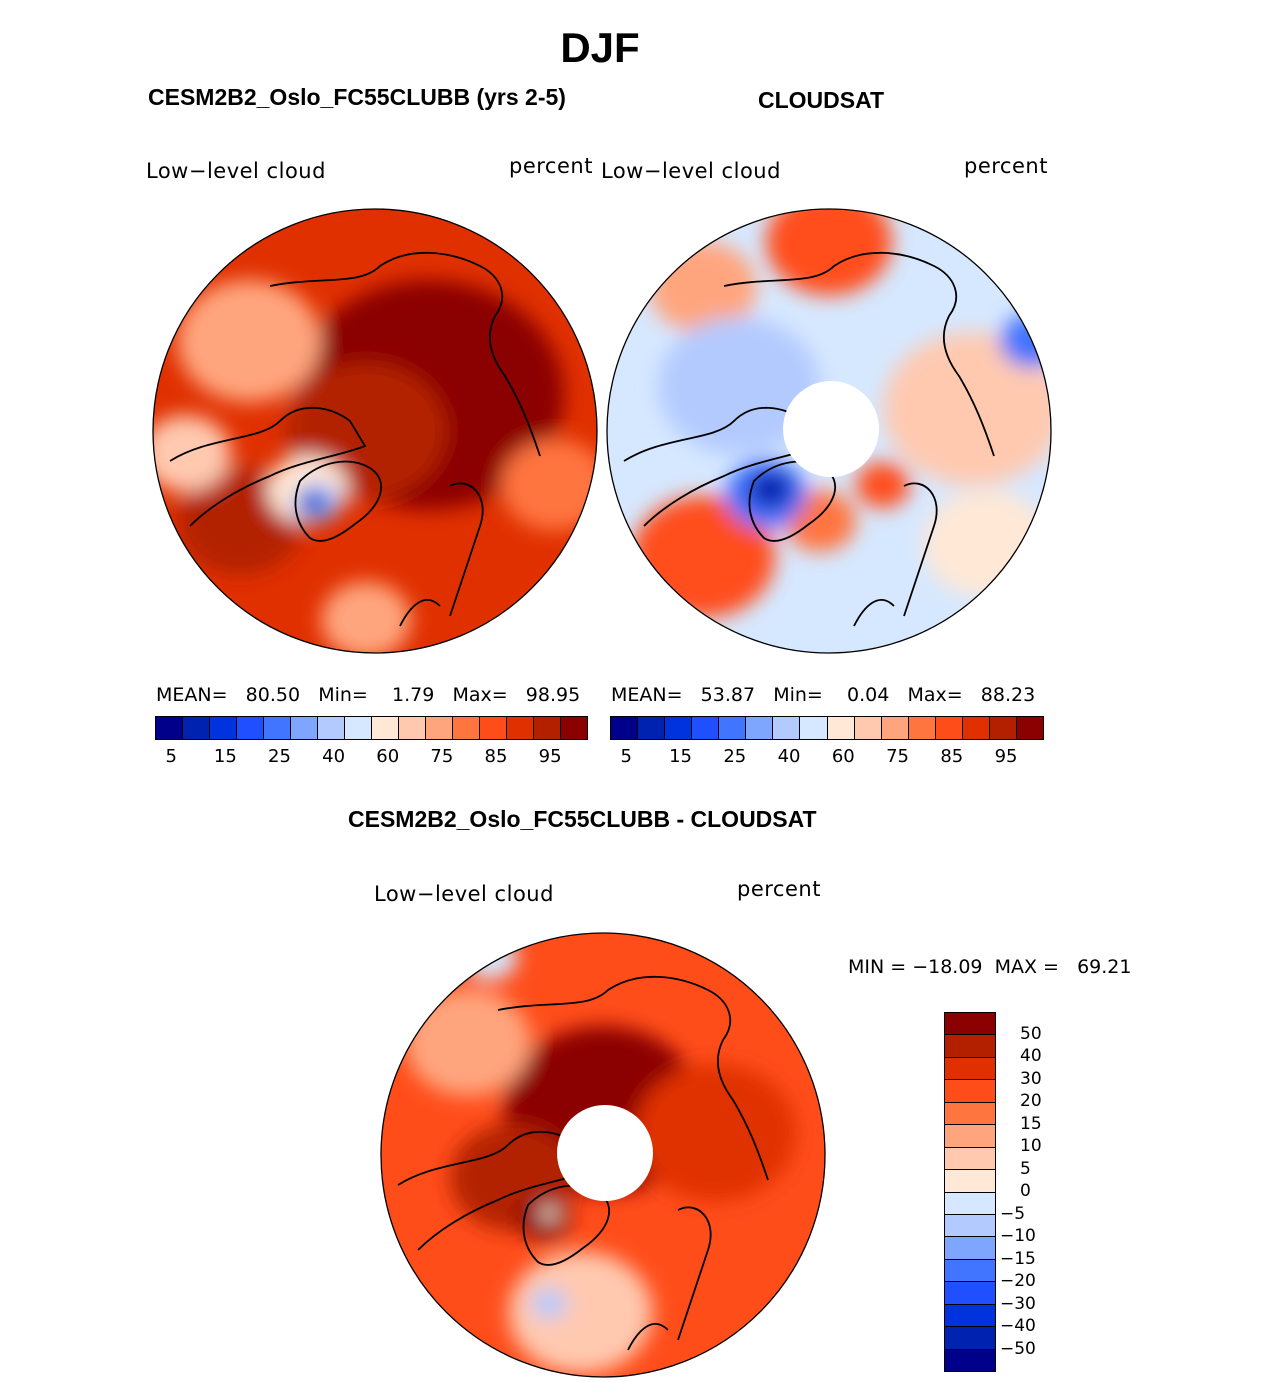 Image resolution: width=1285 pixels, height=1382 pixels. Describe the element at coordinates (798, 695) in the screenshot. I see `min-label: Min=` at that location.